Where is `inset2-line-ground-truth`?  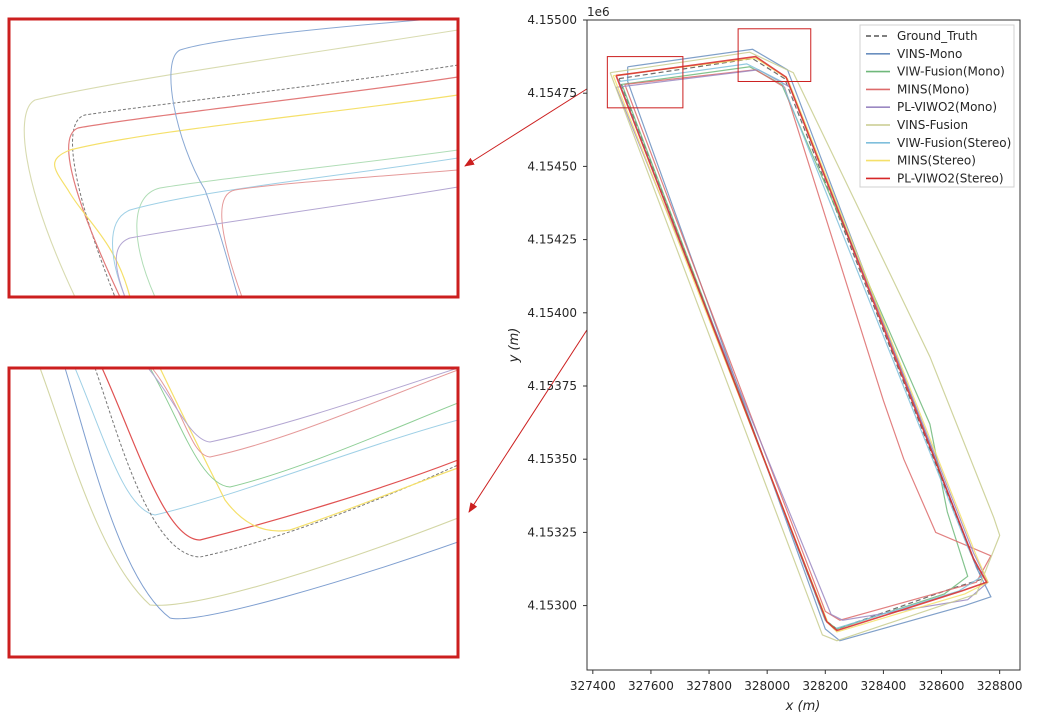
inset2-line-ground-truth is located at coordinates (276, 463).